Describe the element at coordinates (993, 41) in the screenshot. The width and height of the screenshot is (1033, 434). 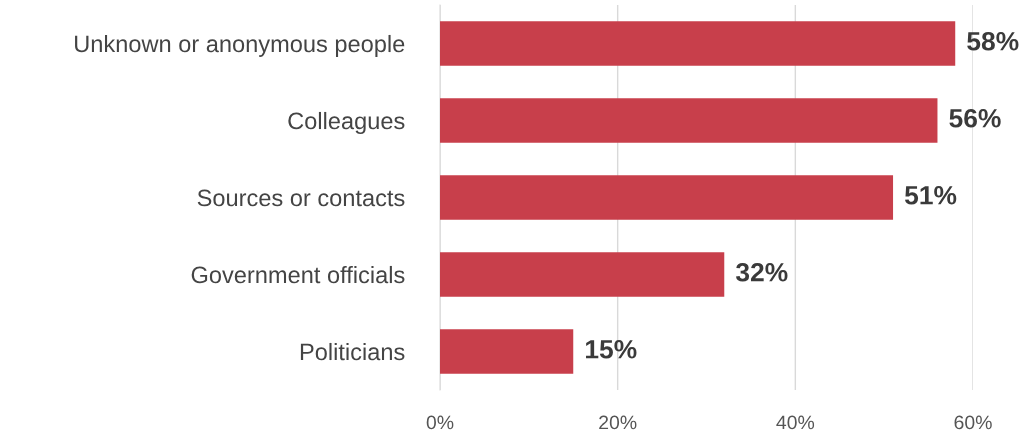
I see `data-label: 58%` at that location.